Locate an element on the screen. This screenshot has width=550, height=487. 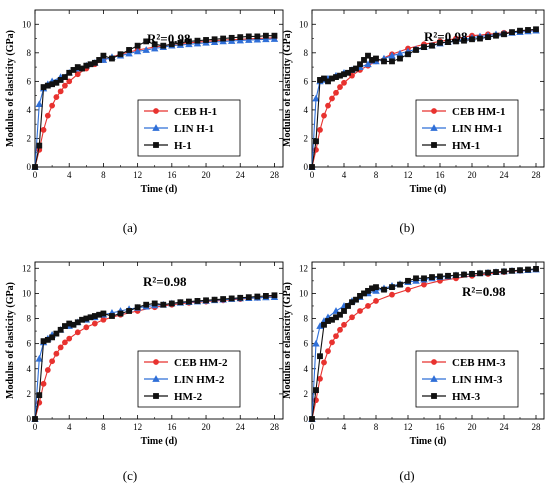
y-tick-label: 0 is located at coordinates (29, 167).